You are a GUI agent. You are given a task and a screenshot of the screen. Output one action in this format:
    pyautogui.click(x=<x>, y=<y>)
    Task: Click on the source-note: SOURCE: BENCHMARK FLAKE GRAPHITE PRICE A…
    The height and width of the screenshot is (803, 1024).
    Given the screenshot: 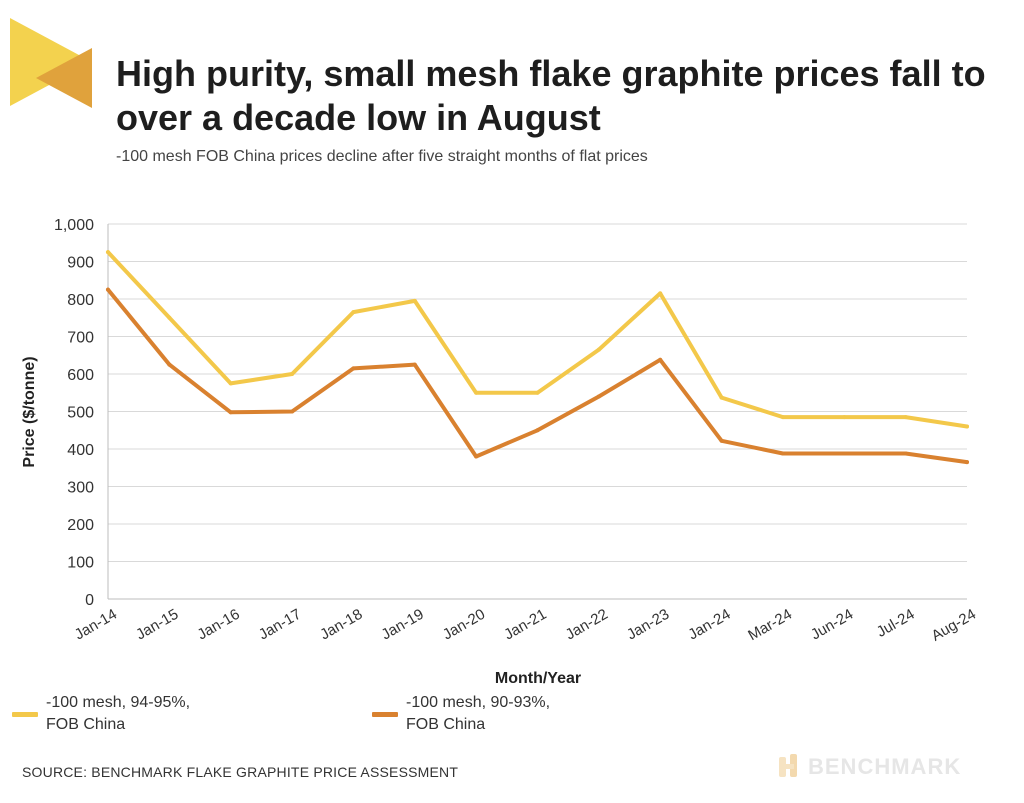 What is the action you would take?
    pyautogui.click(x=240, y=772)
    